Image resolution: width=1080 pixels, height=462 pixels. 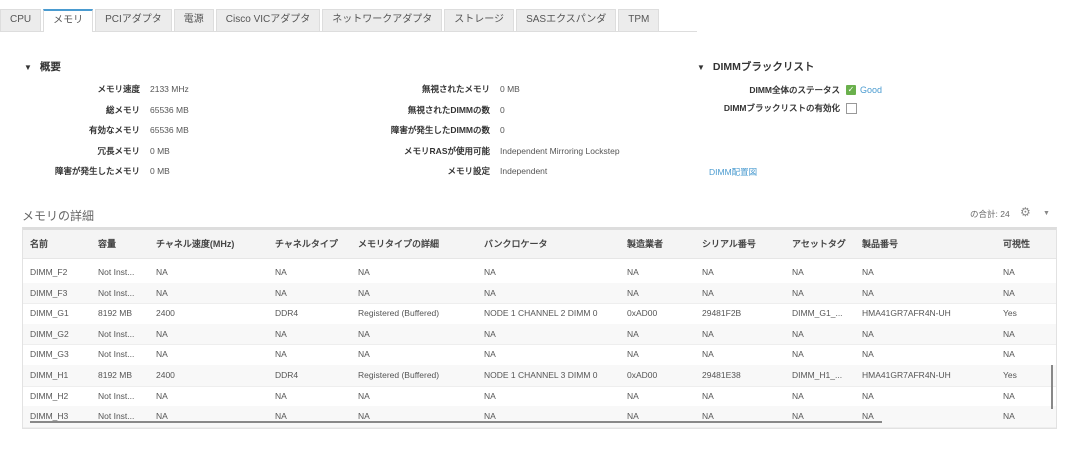 What do you see at coordinates (49, 292) in the screenshot?
I see `table-cell: DIMM_F3` at bounding box center [49, 292].